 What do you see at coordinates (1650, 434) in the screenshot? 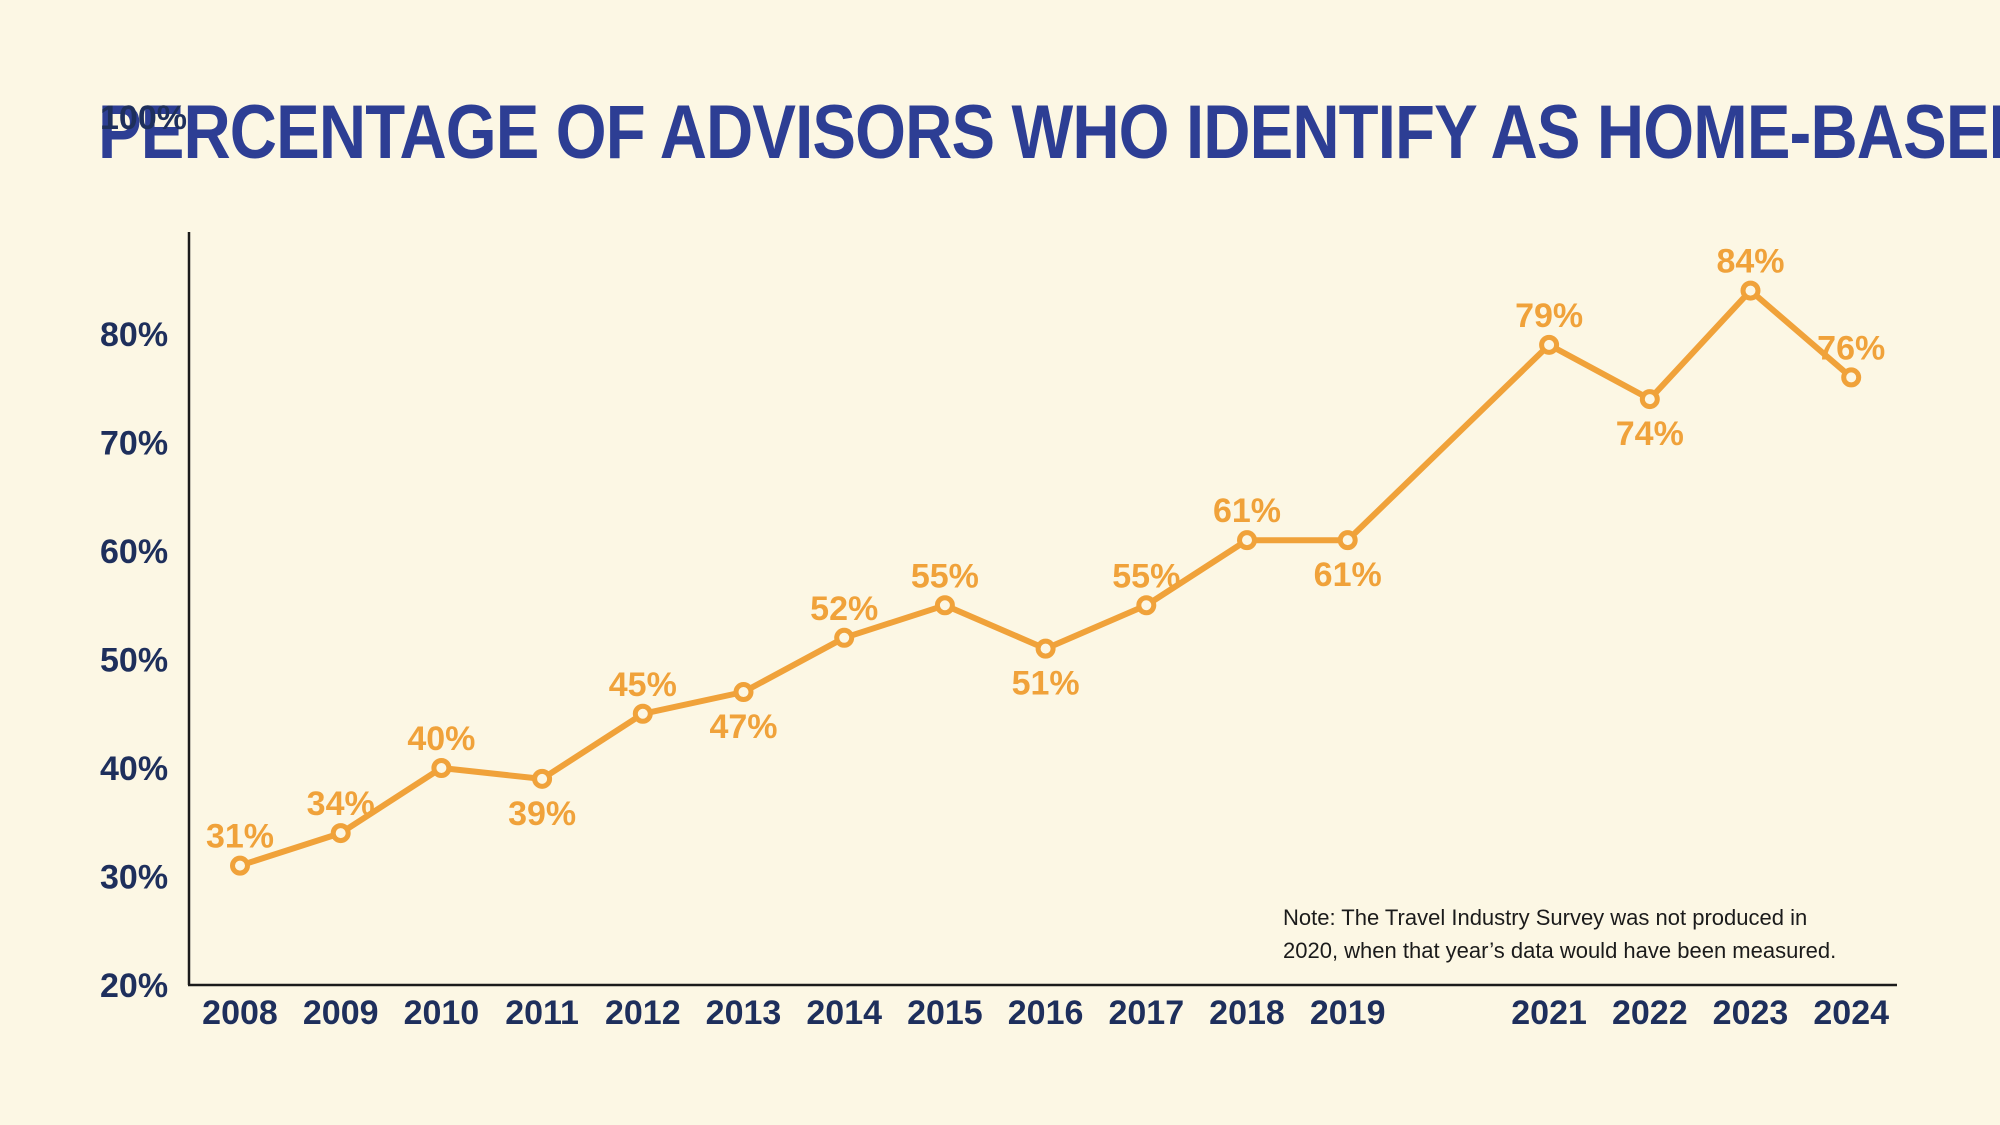
I see `data-label: 74%` at bounding box center [1650, 434].